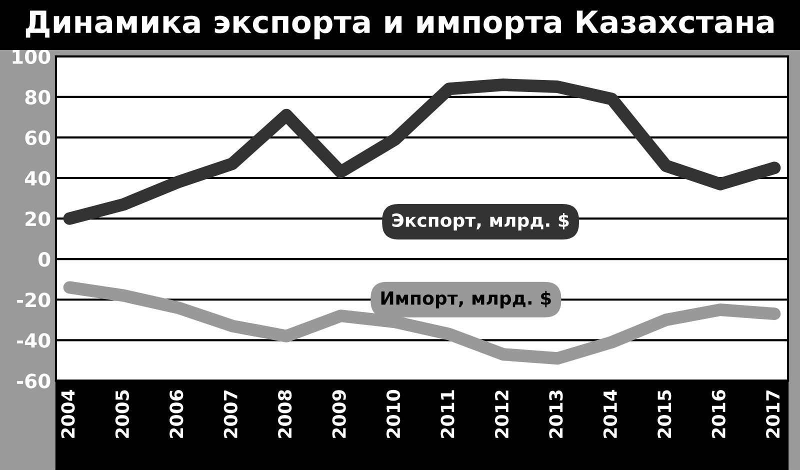 This screenshot has width=800, height=470. What do you see at coordinates (38, 219) in the screenshot?
I see `y-tick-label: 20` at bounding box center [38, 219].